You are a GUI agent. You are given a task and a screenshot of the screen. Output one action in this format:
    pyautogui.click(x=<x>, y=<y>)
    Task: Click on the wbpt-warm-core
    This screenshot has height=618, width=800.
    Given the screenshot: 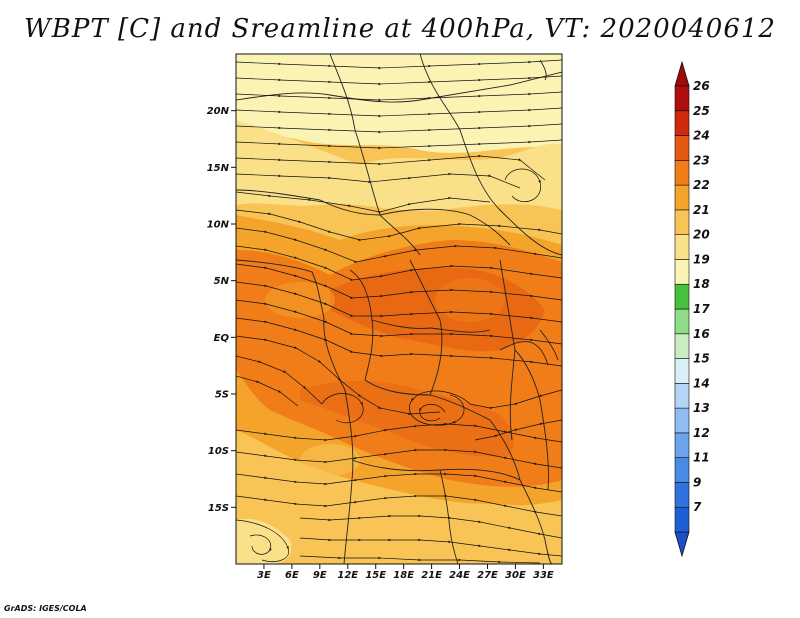 What is the action you would take?
    pyautogui.click(x=470, y=300)
    